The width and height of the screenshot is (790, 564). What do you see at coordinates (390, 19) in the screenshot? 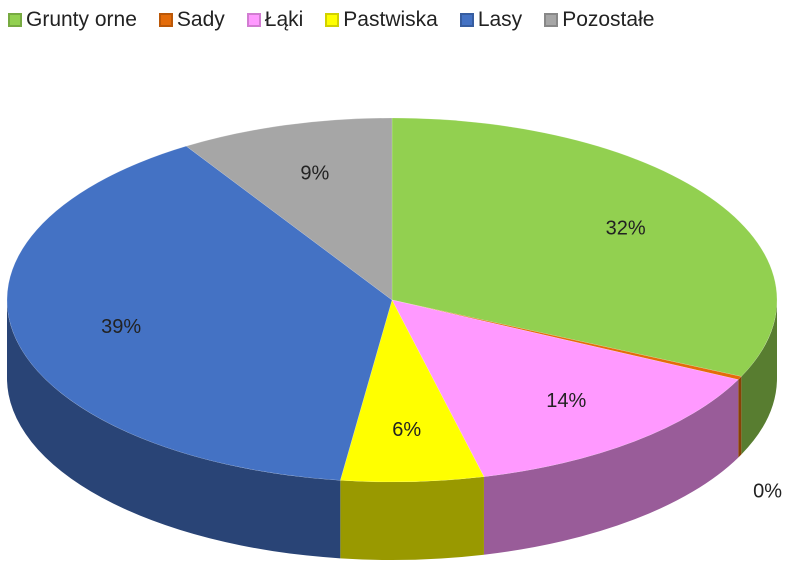
I see `legend-label: Pastwiska` at bounding box center [390, 19].